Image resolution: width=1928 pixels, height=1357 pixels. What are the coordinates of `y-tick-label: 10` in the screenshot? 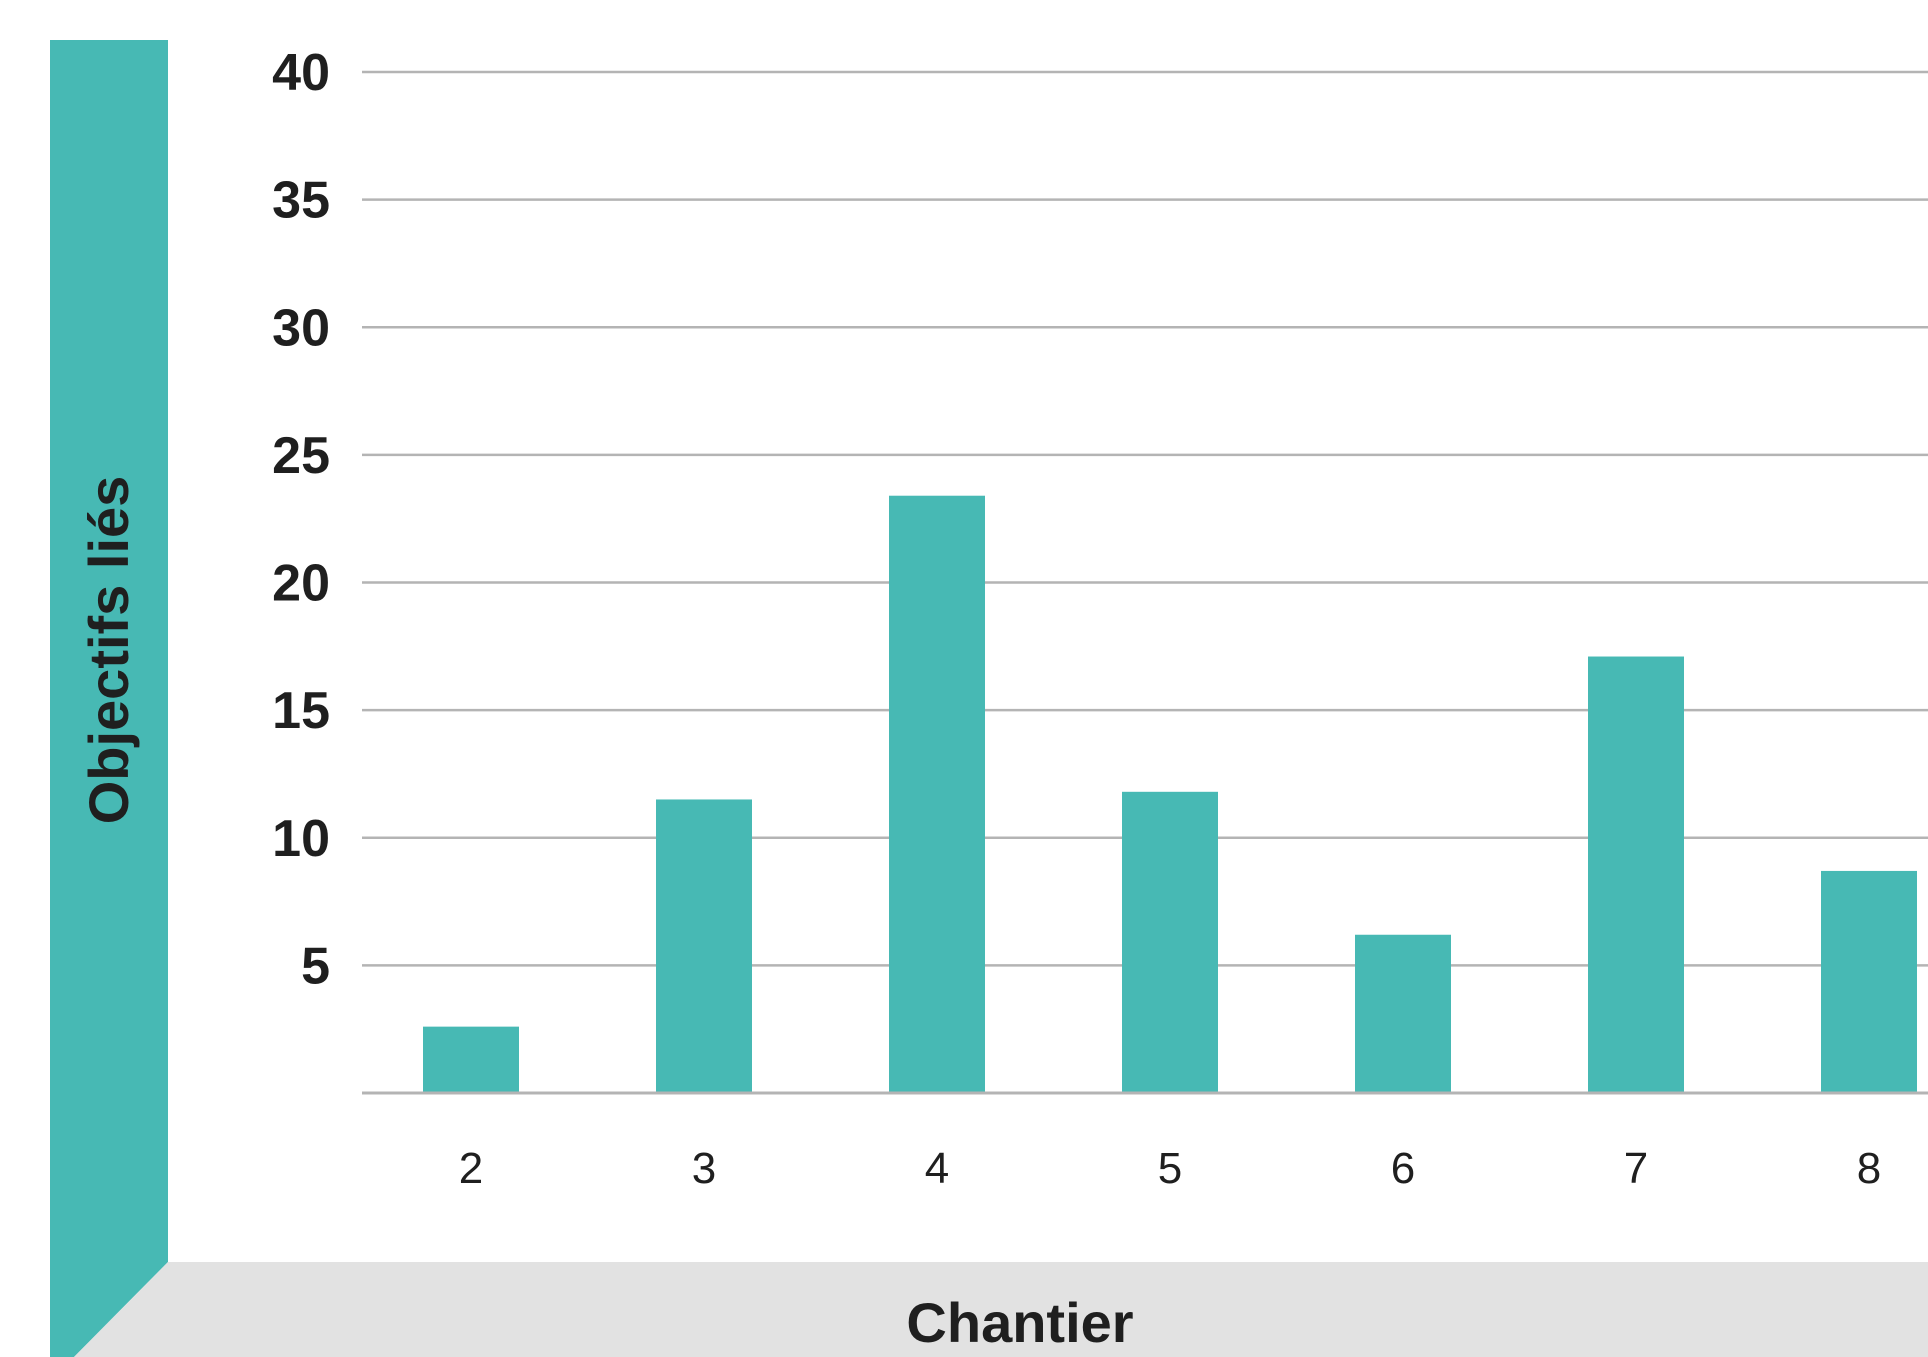 It's located at (301, 839).